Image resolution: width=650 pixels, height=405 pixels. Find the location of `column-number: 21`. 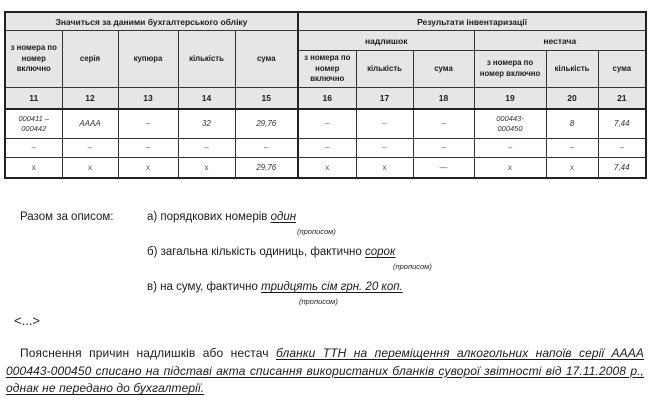

column-number: 21 is located at coordinates (622, 98).